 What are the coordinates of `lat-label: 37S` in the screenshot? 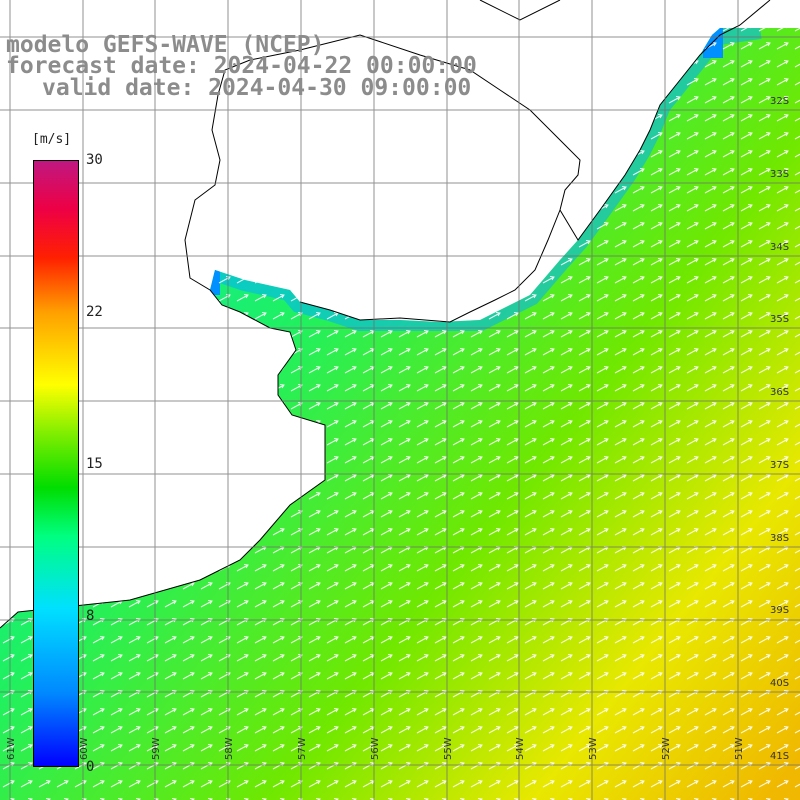 It's located at (779, 465).